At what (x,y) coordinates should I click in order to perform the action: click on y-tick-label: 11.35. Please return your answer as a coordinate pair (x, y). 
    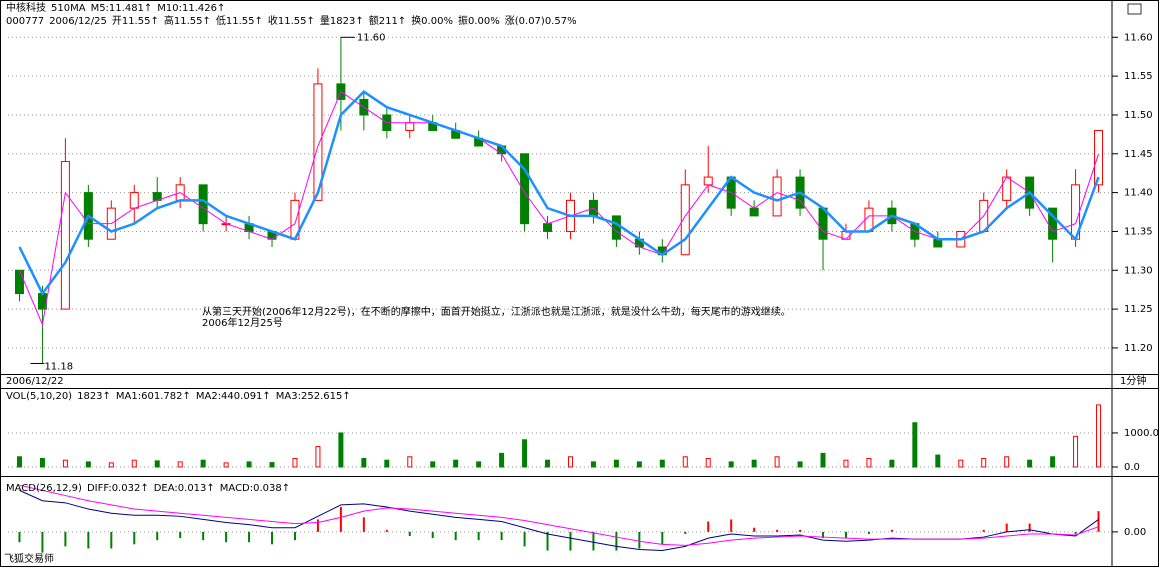
    Looking at the image, I should click on (1138, 231).